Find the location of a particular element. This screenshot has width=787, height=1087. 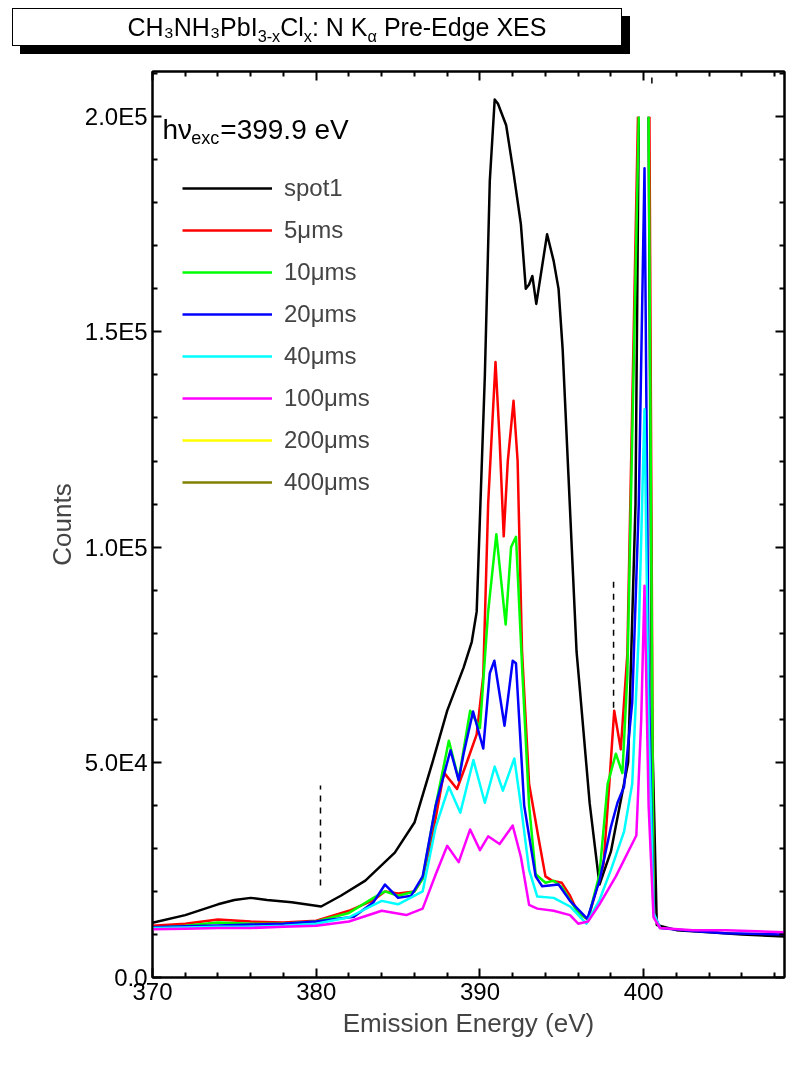

y-axis-title: Counts is located at coordinates (61, 524).